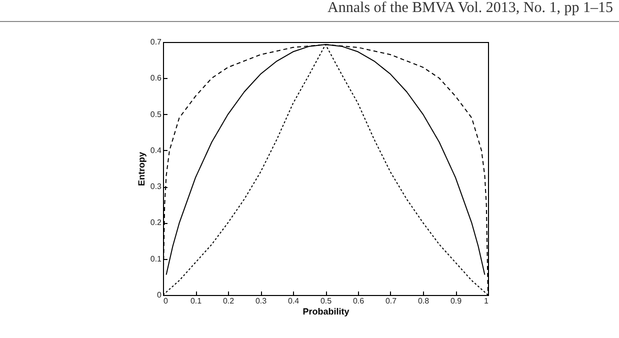 The image size is (619, 338). What do you see at coordinates (470, 8) in the screenshot?
I see `text: Annals of the BMVA Vol. 2013, No. 1, pp 1–15` at bounding box center [470, 8].